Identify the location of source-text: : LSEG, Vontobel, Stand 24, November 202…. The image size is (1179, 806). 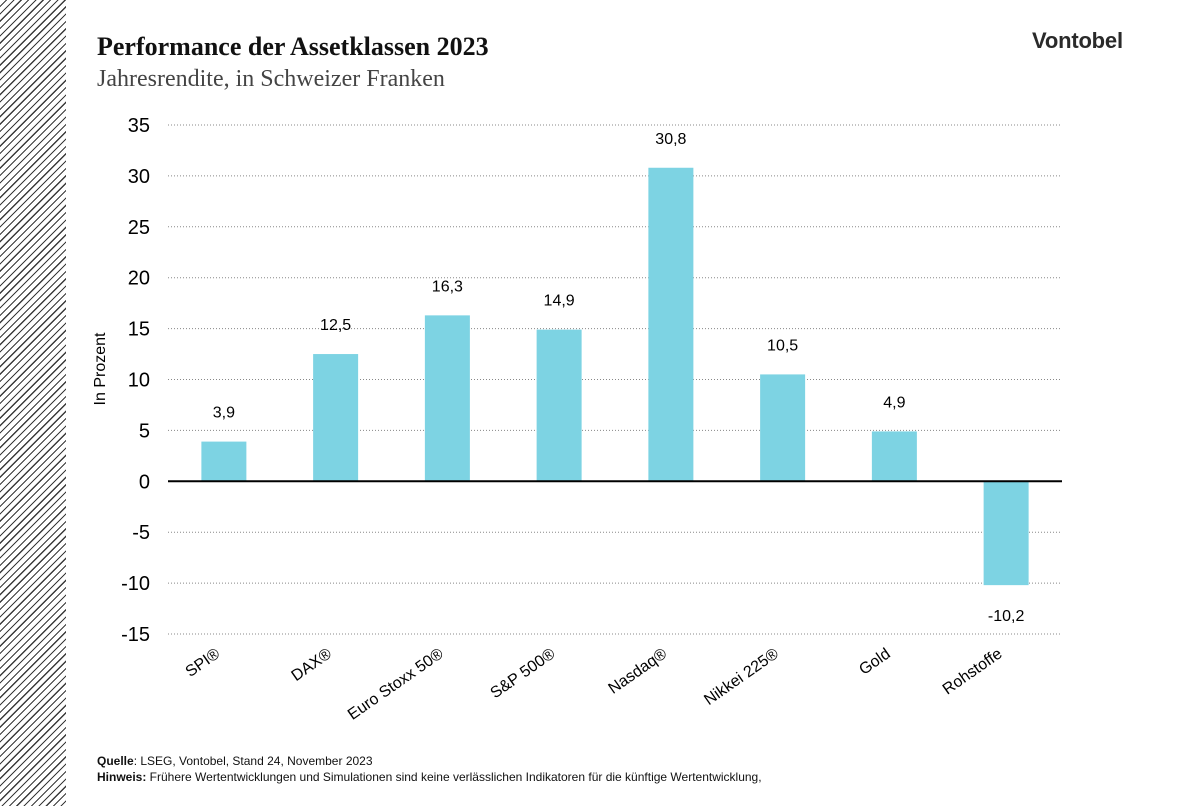
(253, 761).